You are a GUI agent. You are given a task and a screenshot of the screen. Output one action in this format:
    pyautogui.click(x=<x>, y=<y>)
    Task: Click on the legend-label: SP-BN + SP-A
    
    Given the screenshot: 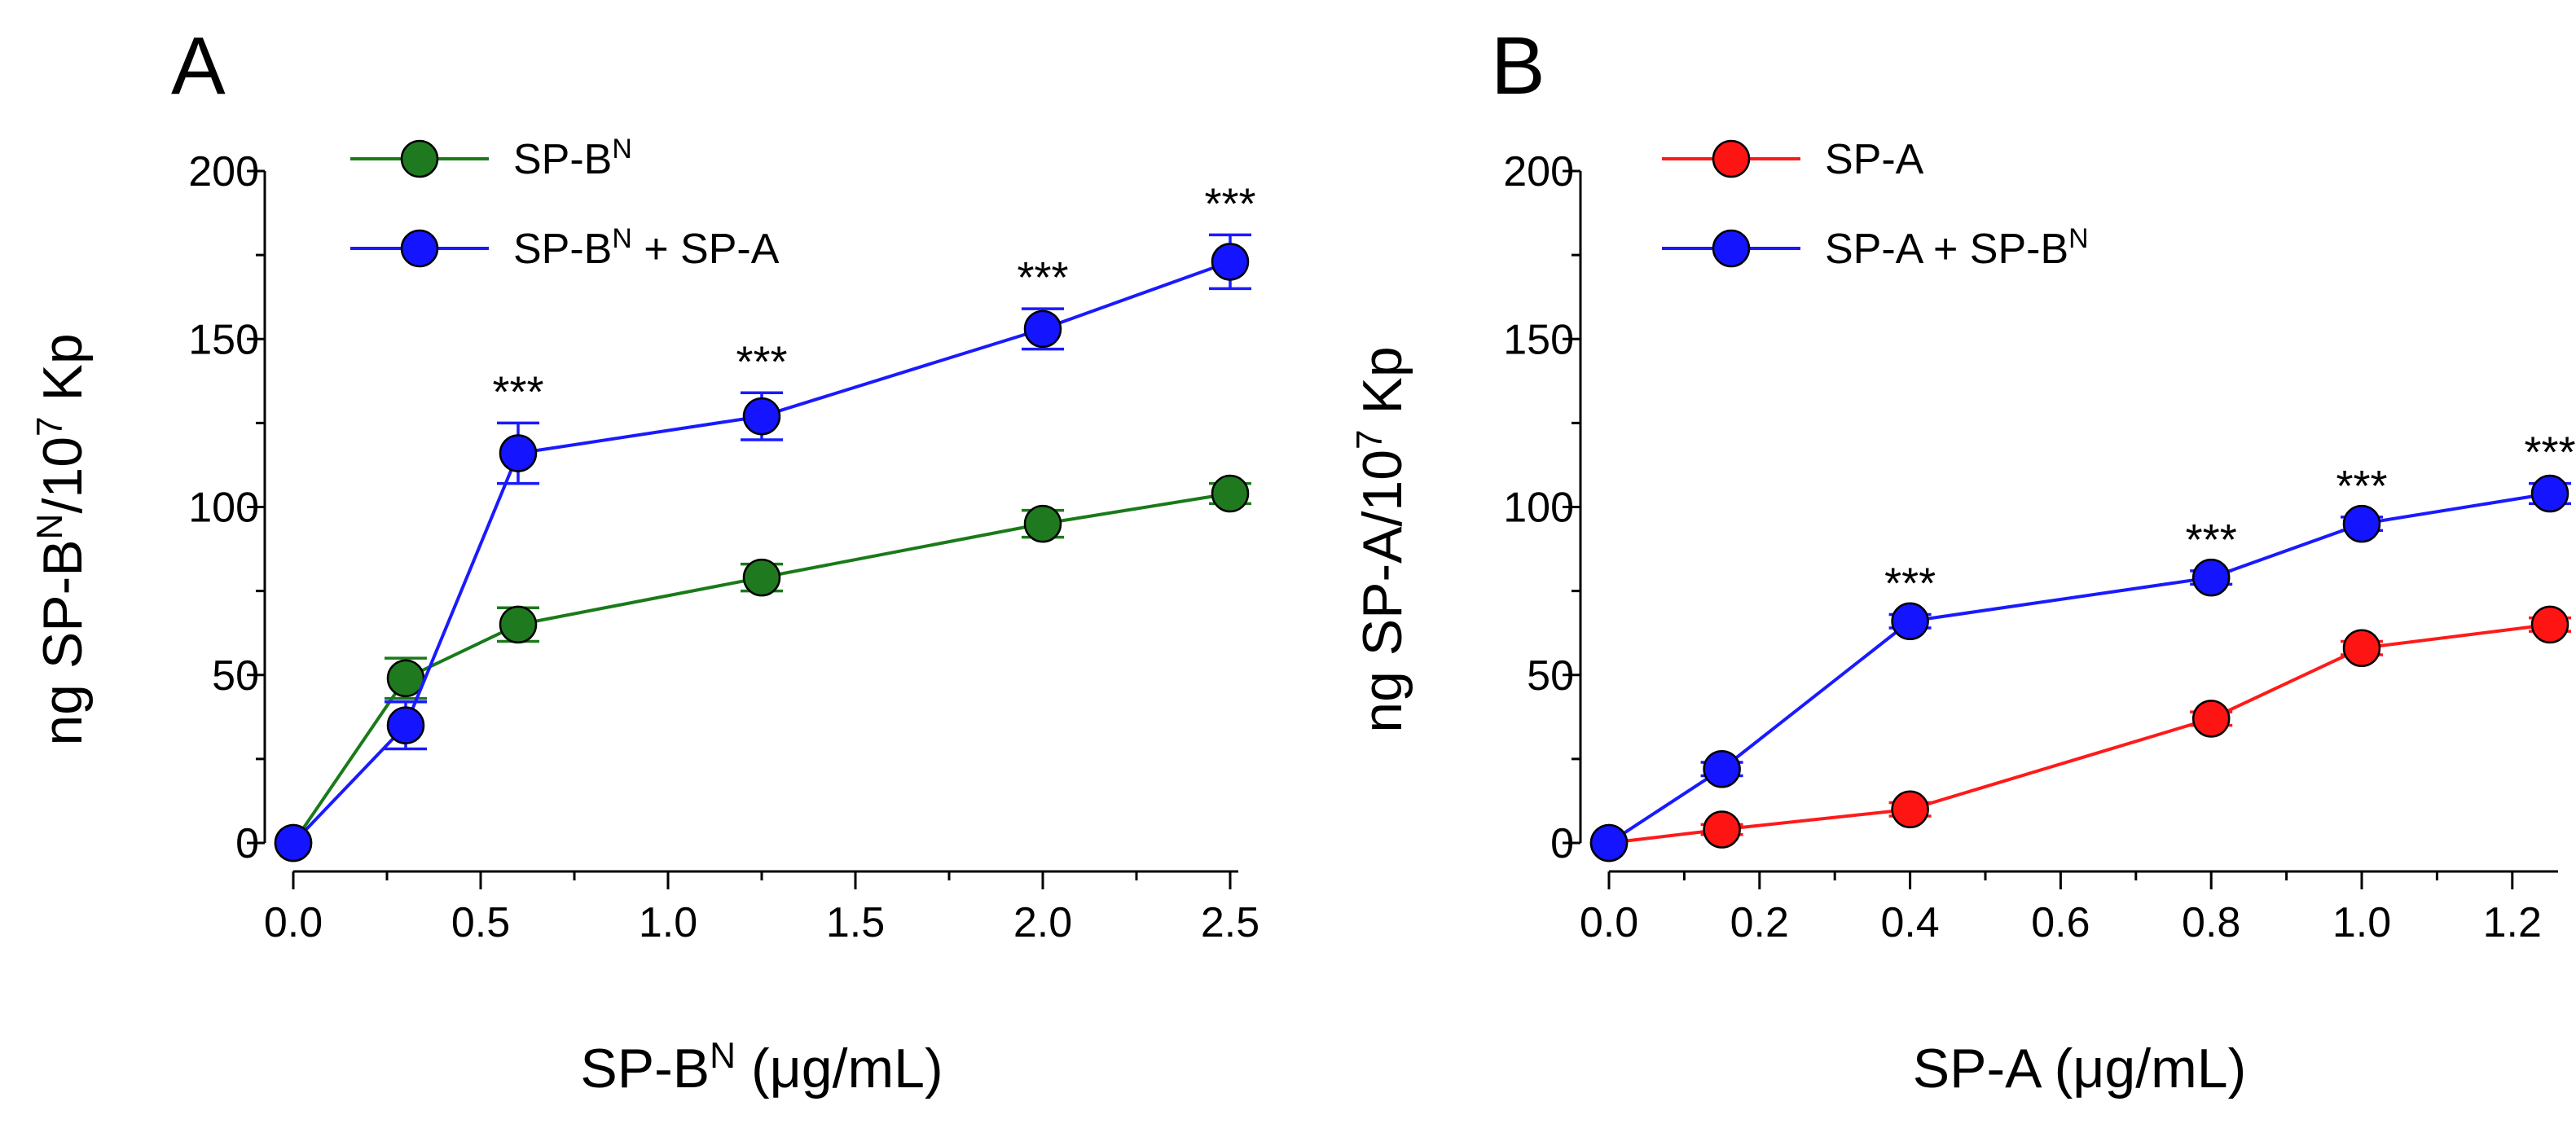 What is the action you would take?
    pyautogui.click(x=646, y=248)
    